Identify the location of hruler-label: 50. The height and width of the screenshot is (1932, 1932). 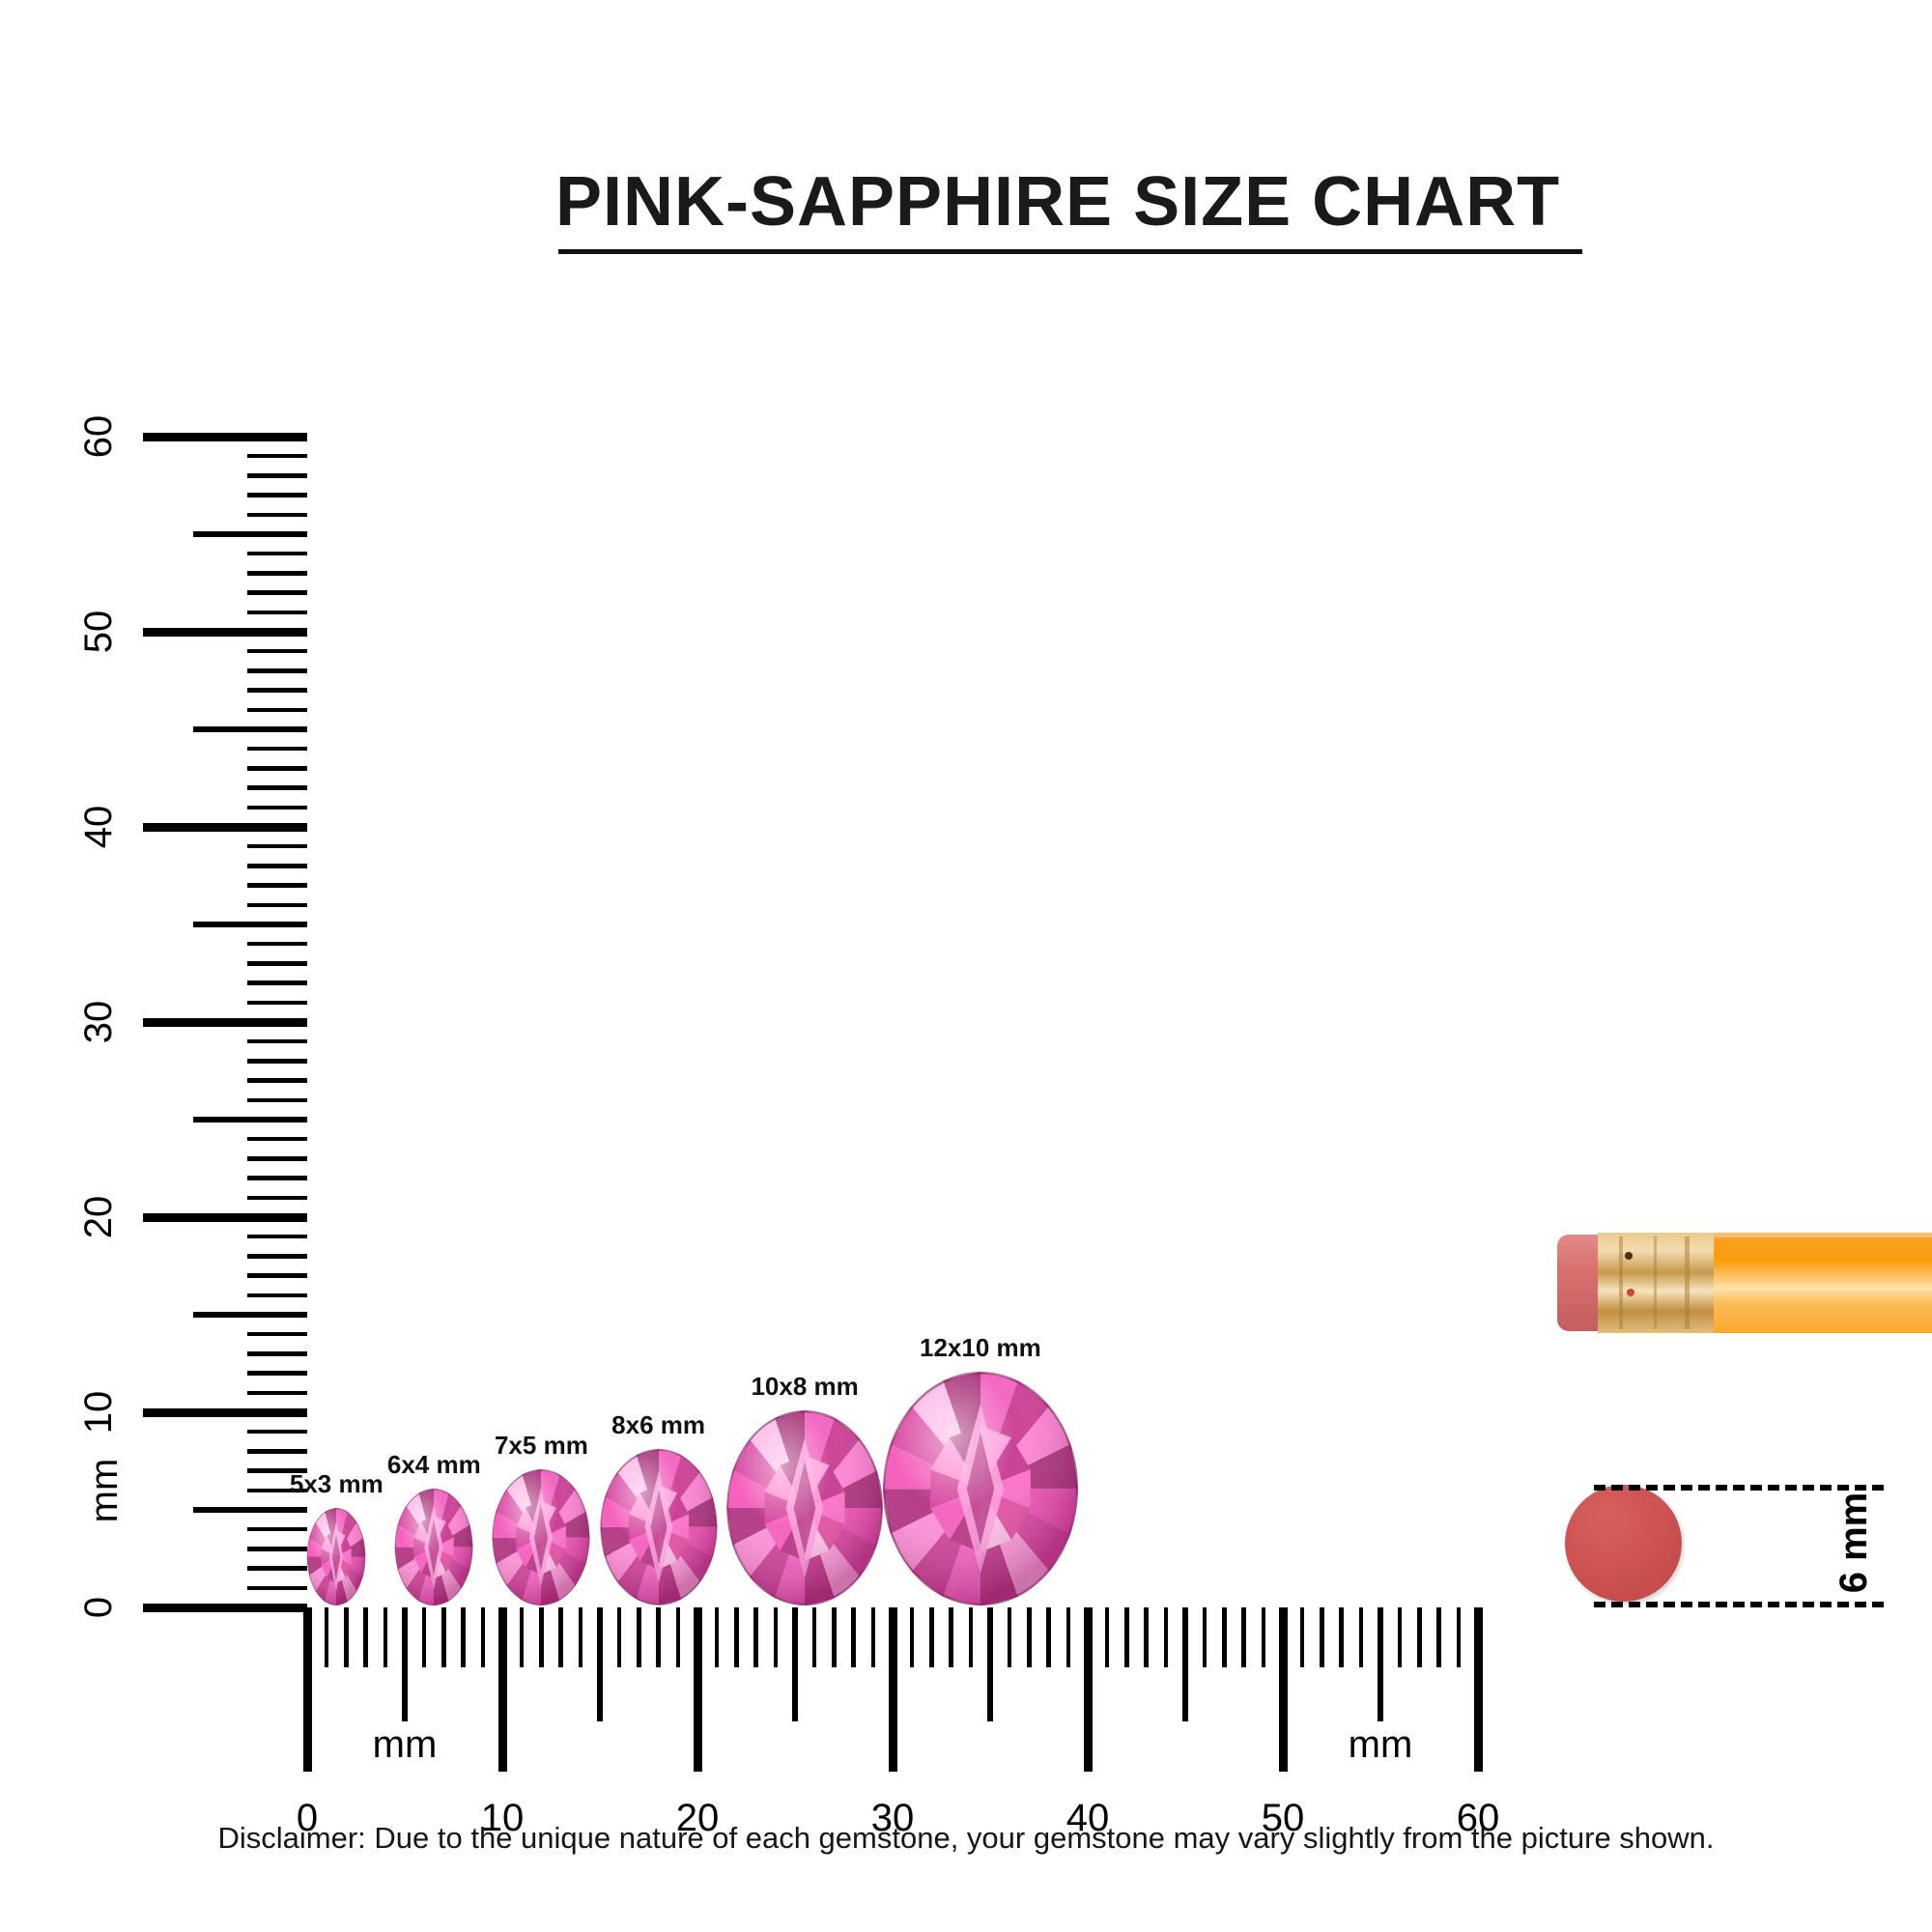
(1283, 1818).